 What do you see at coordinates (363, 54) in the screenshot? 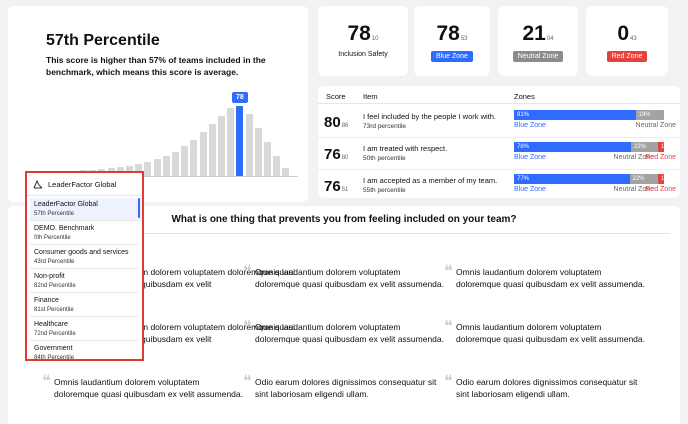
I see `metric-label: Inclusion Safety` at bounding box center [363, 54].